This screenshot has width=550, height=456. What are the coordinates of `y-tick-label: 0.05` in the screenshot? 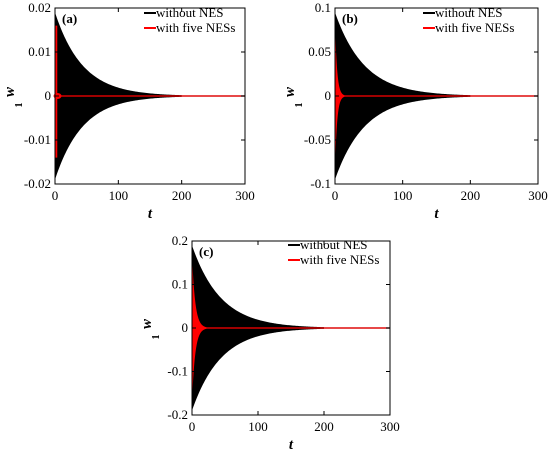 It's located at (319, 51).